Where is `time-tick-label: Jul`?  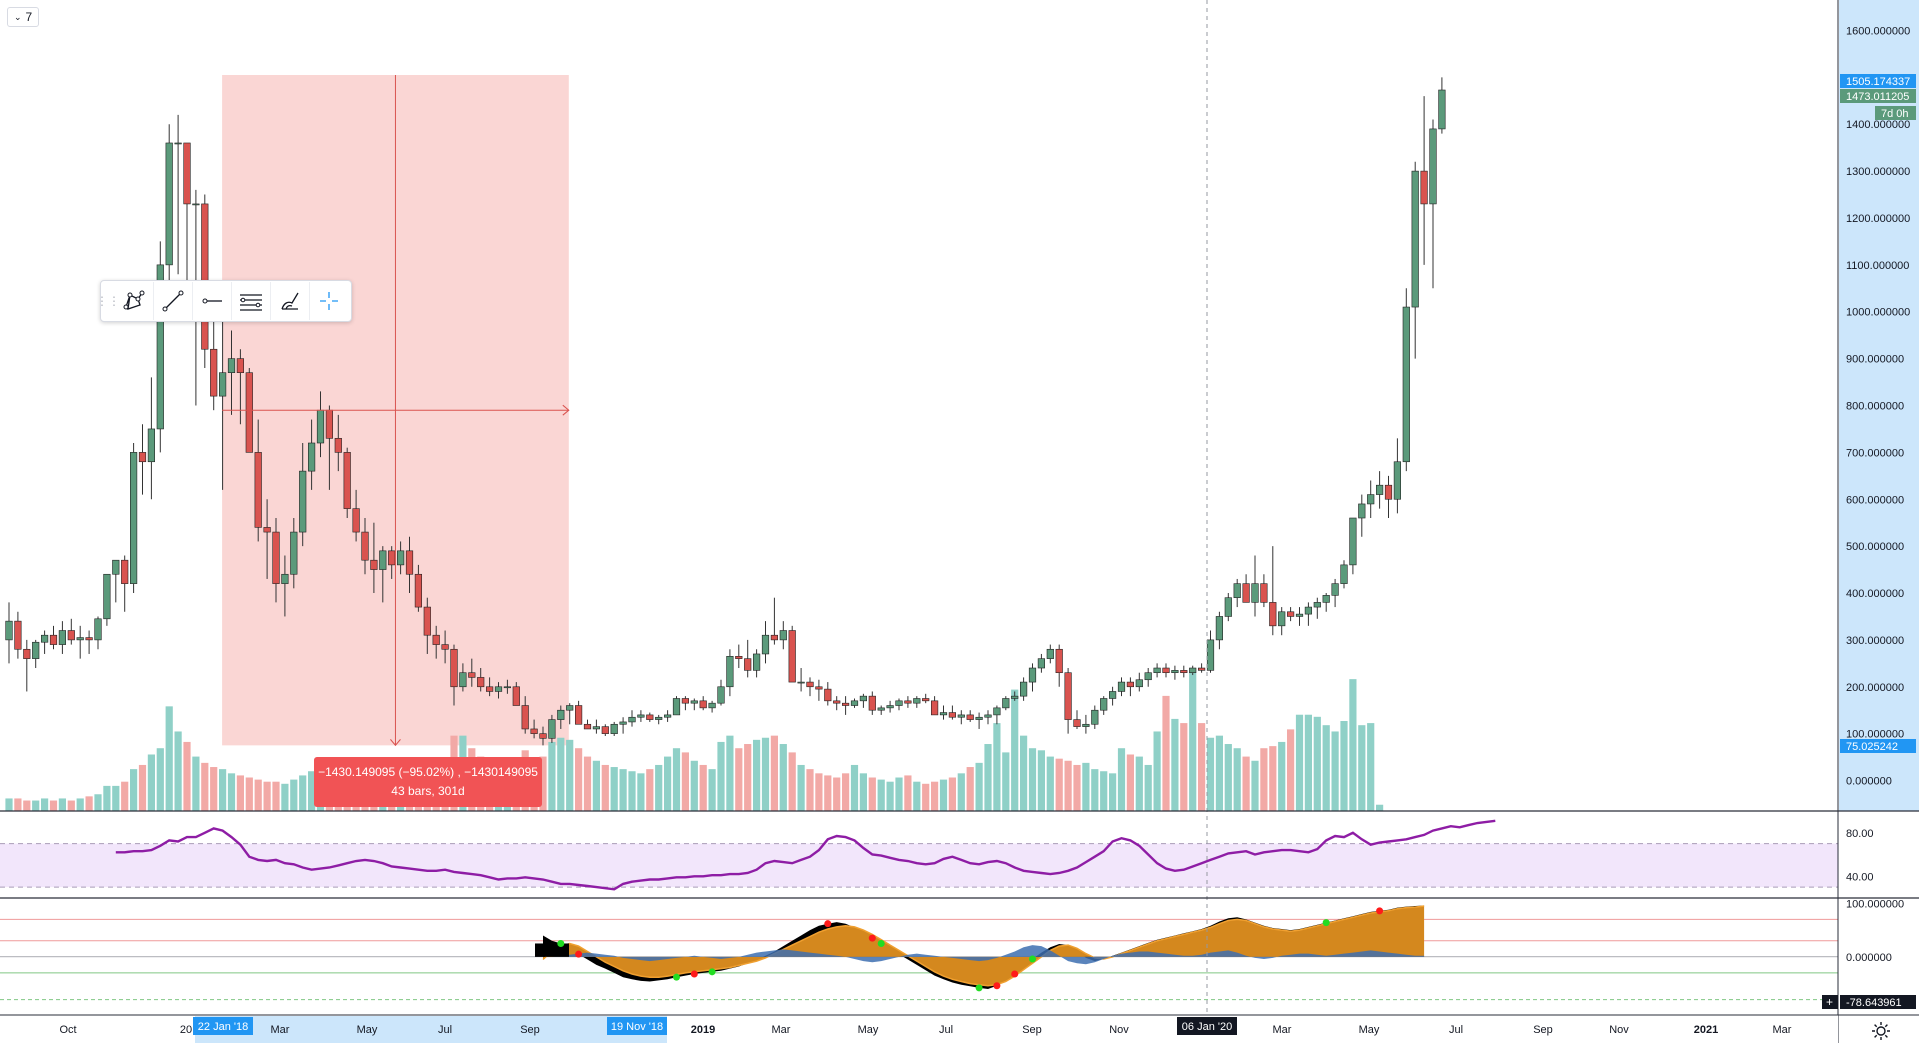
time-tick-label: Jul is located at coordinates (445, 1030).